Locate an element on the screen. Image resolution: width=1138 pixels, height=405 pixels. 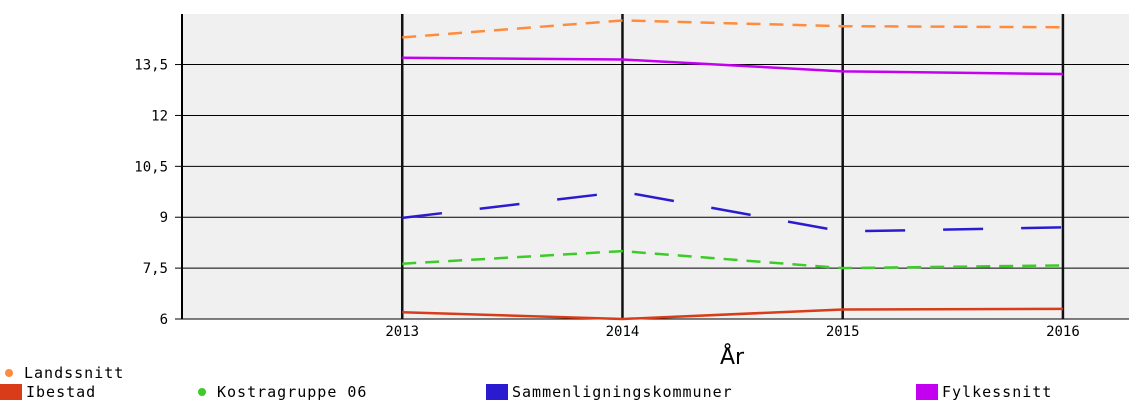
y-tick-label: 9 is located at coordinates (164, 218).